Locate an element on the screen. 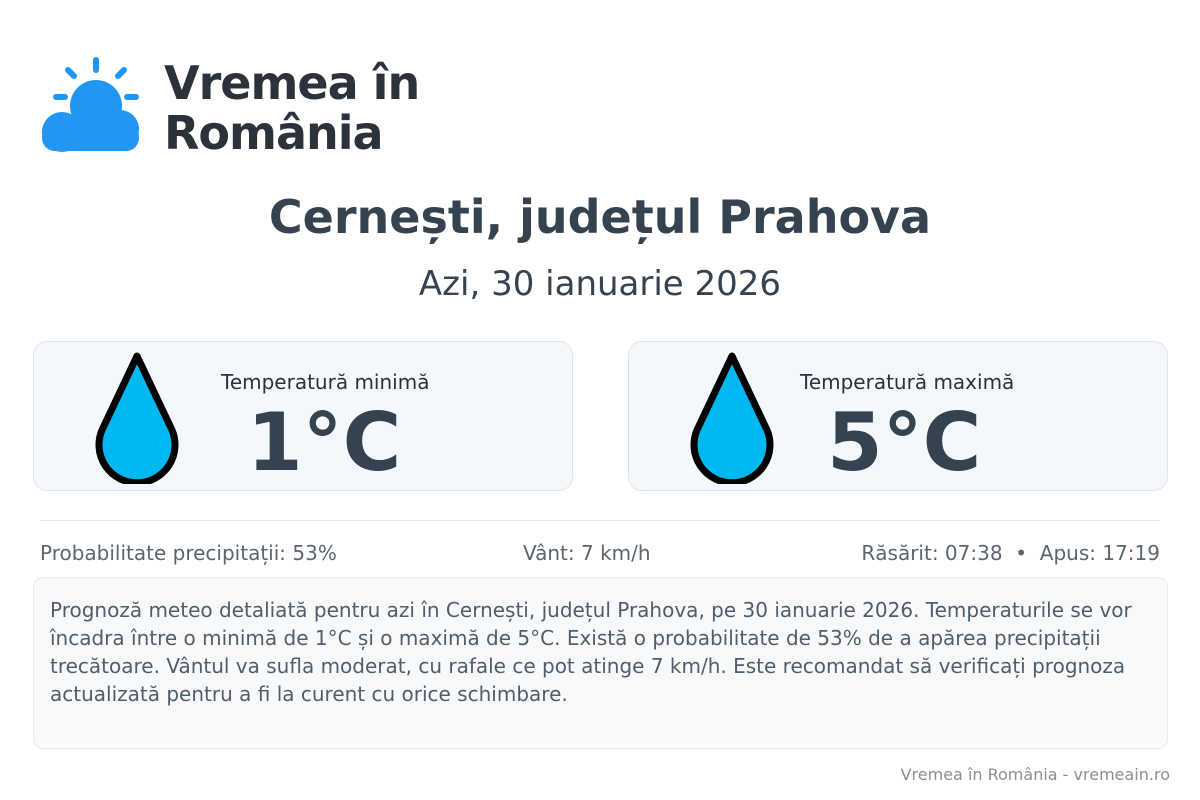 This screenshot has width=1200, height=800. max-temp-card: Temperatură maximă 5°C is located at coordinates (898, 416).